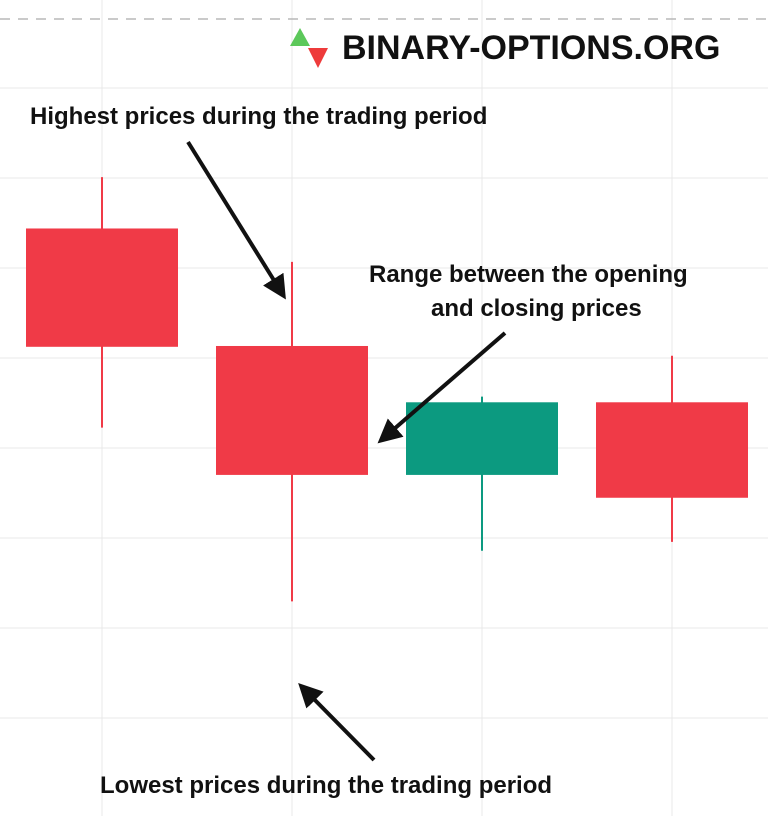 This screenshot has width=768, height=816. What do you see at coordinates (442, 387) in the screenshot?
I see `arrow-to-range` at bounding box center [442, 387].